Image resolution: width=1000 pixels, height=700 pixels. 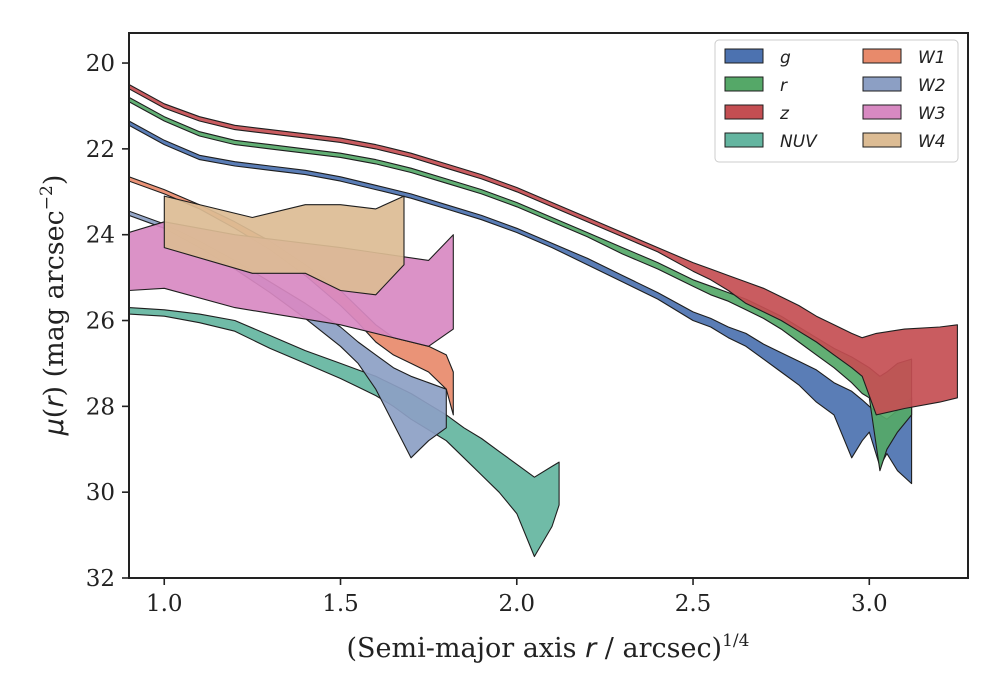 What do you see at coordinates (932, 142) in the screenshot?
I see `legend-label-w4: W4` at bounding box center [932, 142].